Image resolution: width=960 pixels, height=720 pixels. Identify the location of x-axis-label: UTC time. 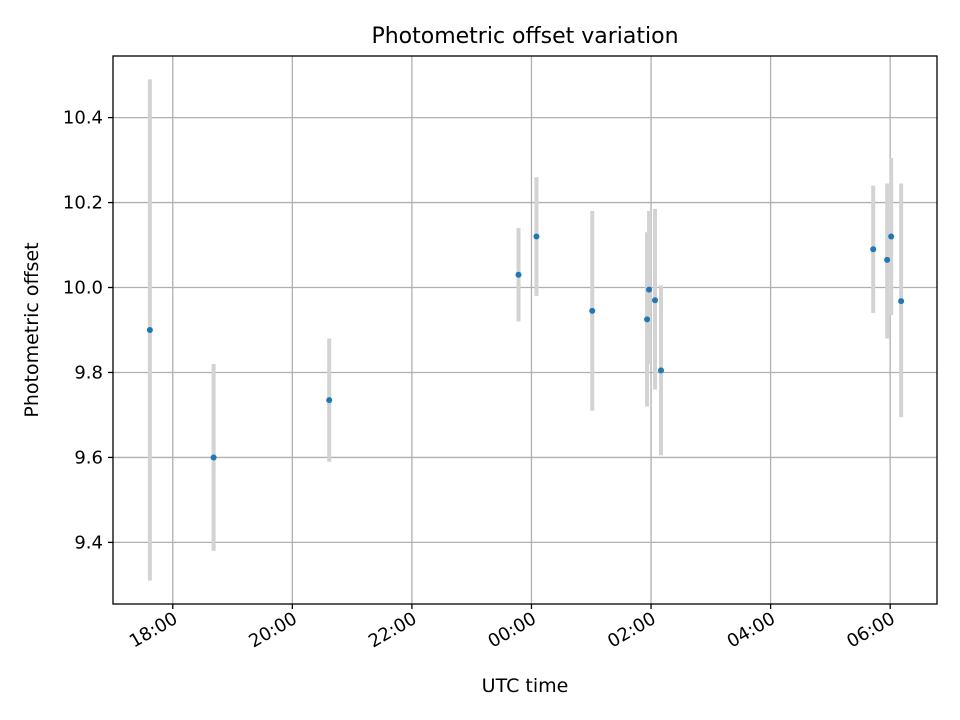
(525, 686).